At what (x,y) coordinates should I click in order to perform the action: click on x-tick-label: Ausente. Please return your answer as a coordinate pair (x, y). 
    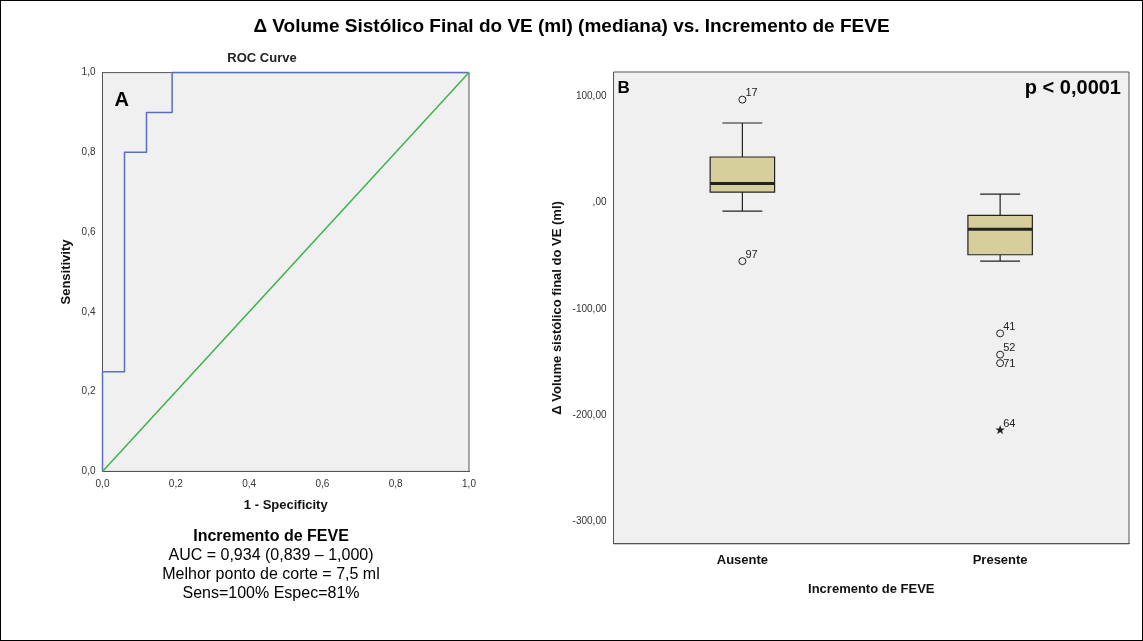
    Looking at the image, I should click on (742, 560).